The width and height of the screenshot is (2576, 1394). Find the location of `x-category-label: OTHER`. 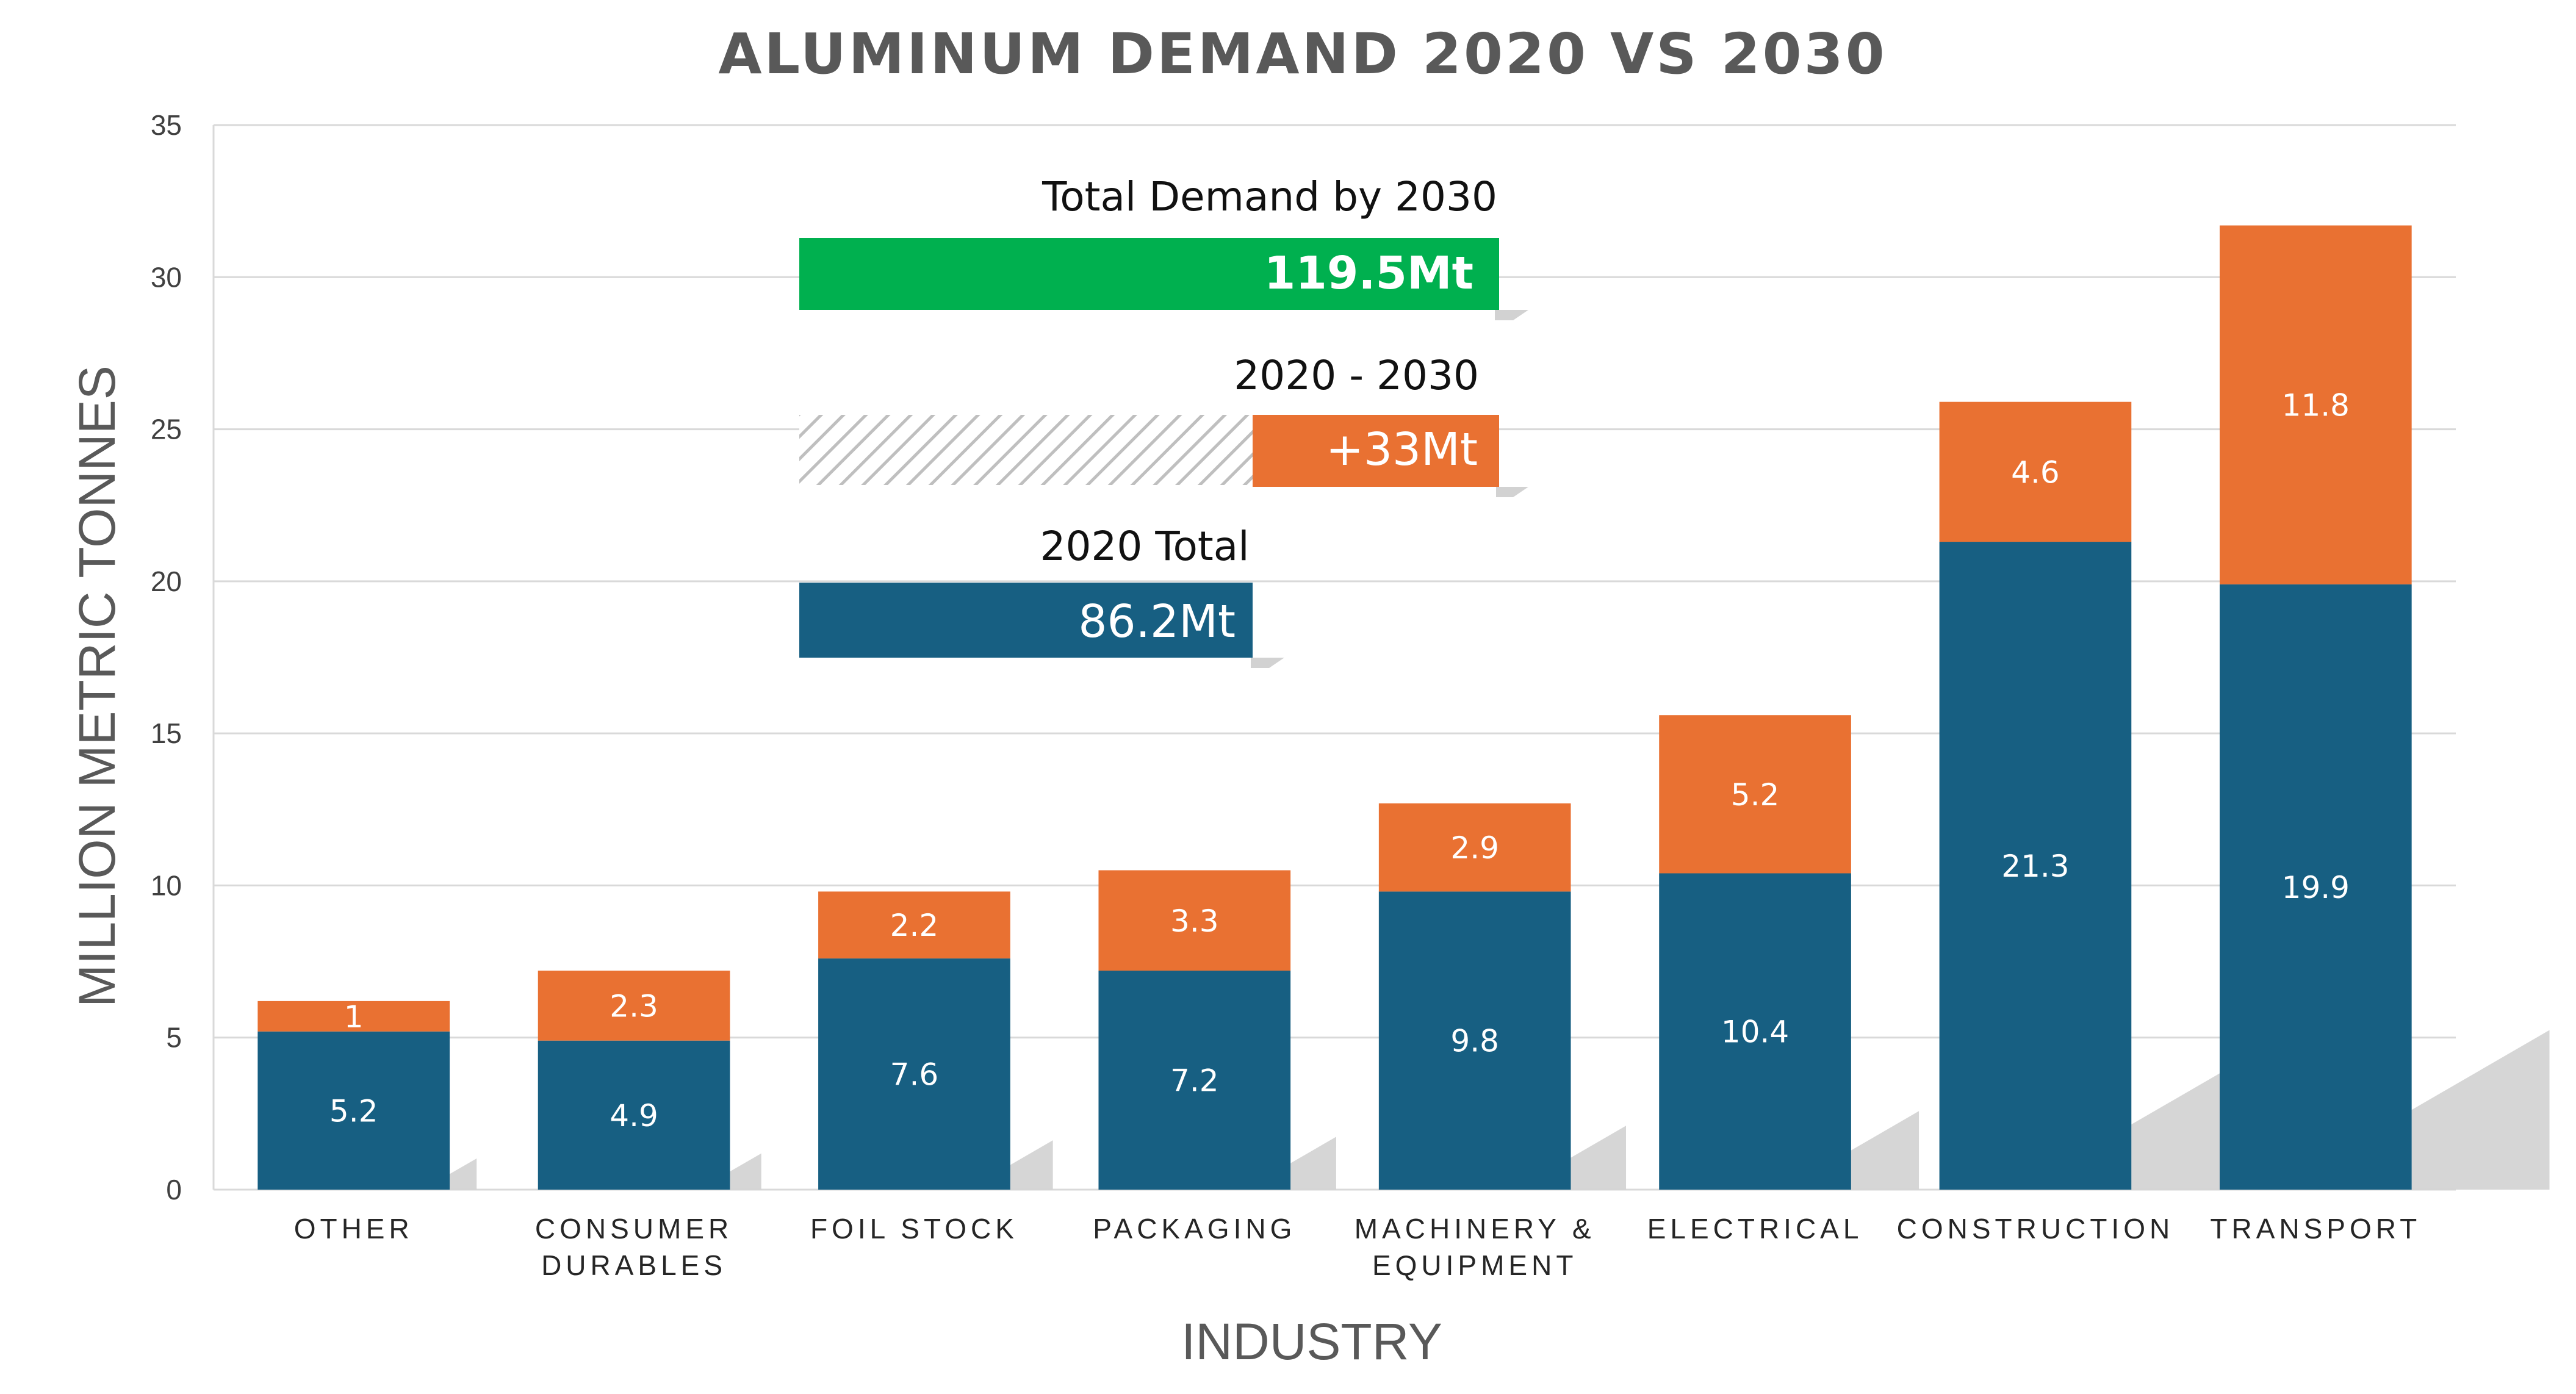

x-category-label: OTHER is located at coordinates (354, 1229).